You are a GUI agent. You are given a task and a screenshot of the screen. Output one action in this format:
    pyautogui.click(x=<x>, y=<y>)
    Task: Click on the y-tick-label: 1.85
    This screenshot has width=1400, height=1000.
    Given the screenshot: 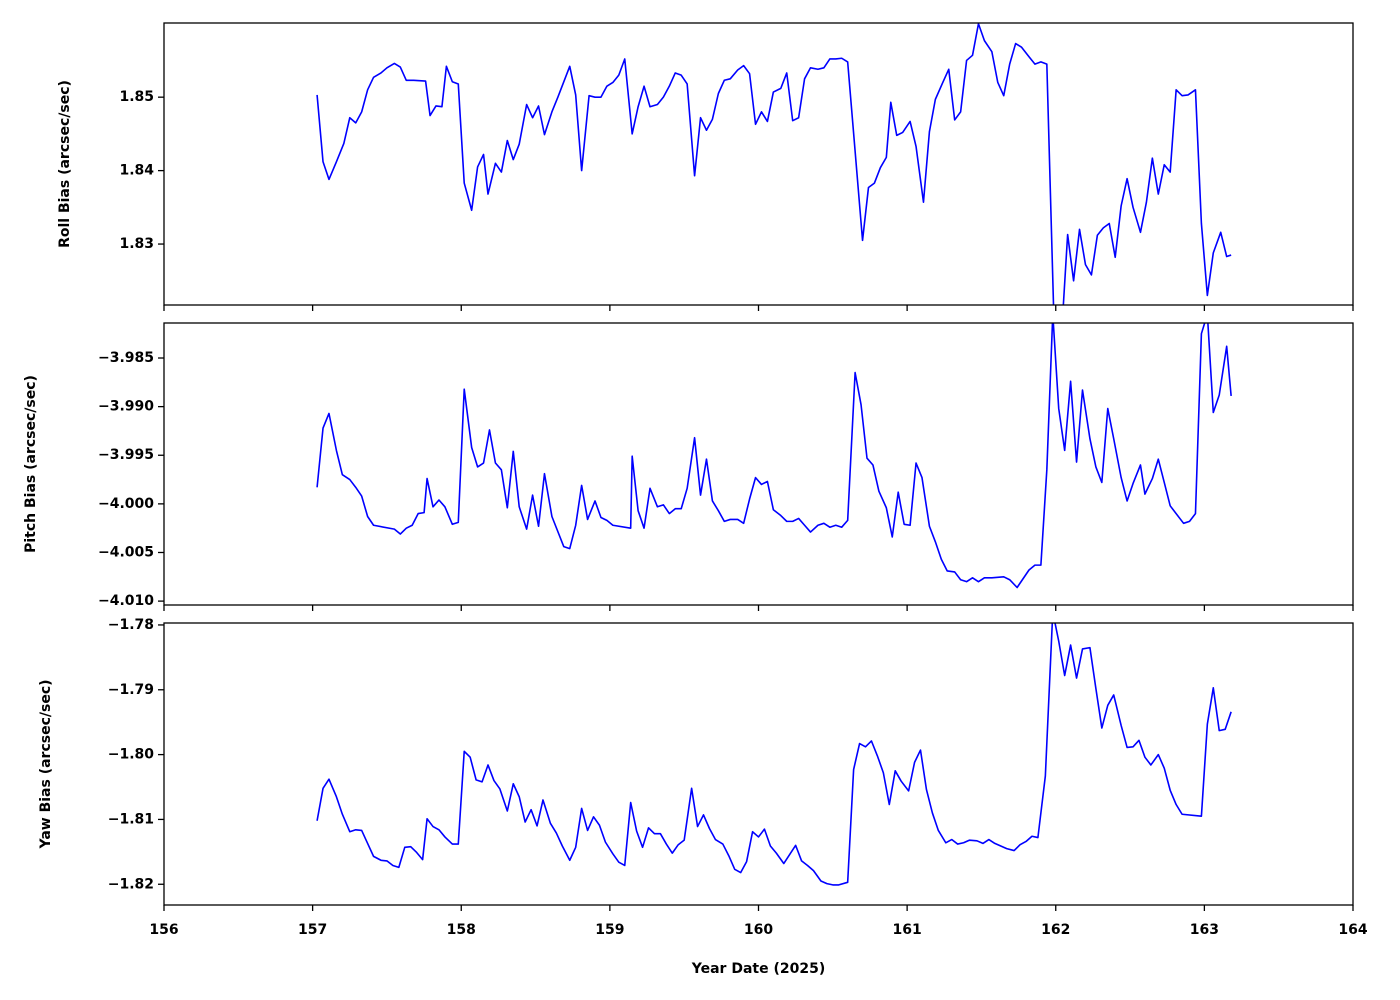 What is the action you would take?
    pyautogui.click(x=136, y=97)
    